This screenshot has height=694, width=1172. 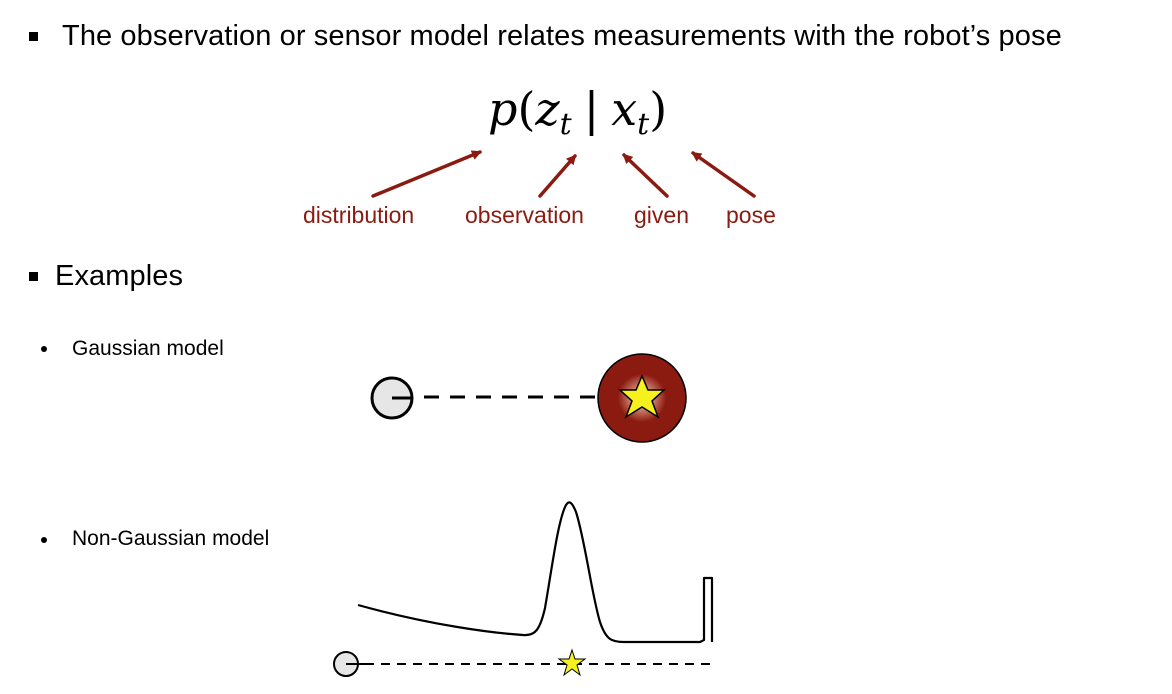 What do you see at coordinates (557, 176) in the screenshot?
I see `arrow-observation` at bounding box center [557, 176].